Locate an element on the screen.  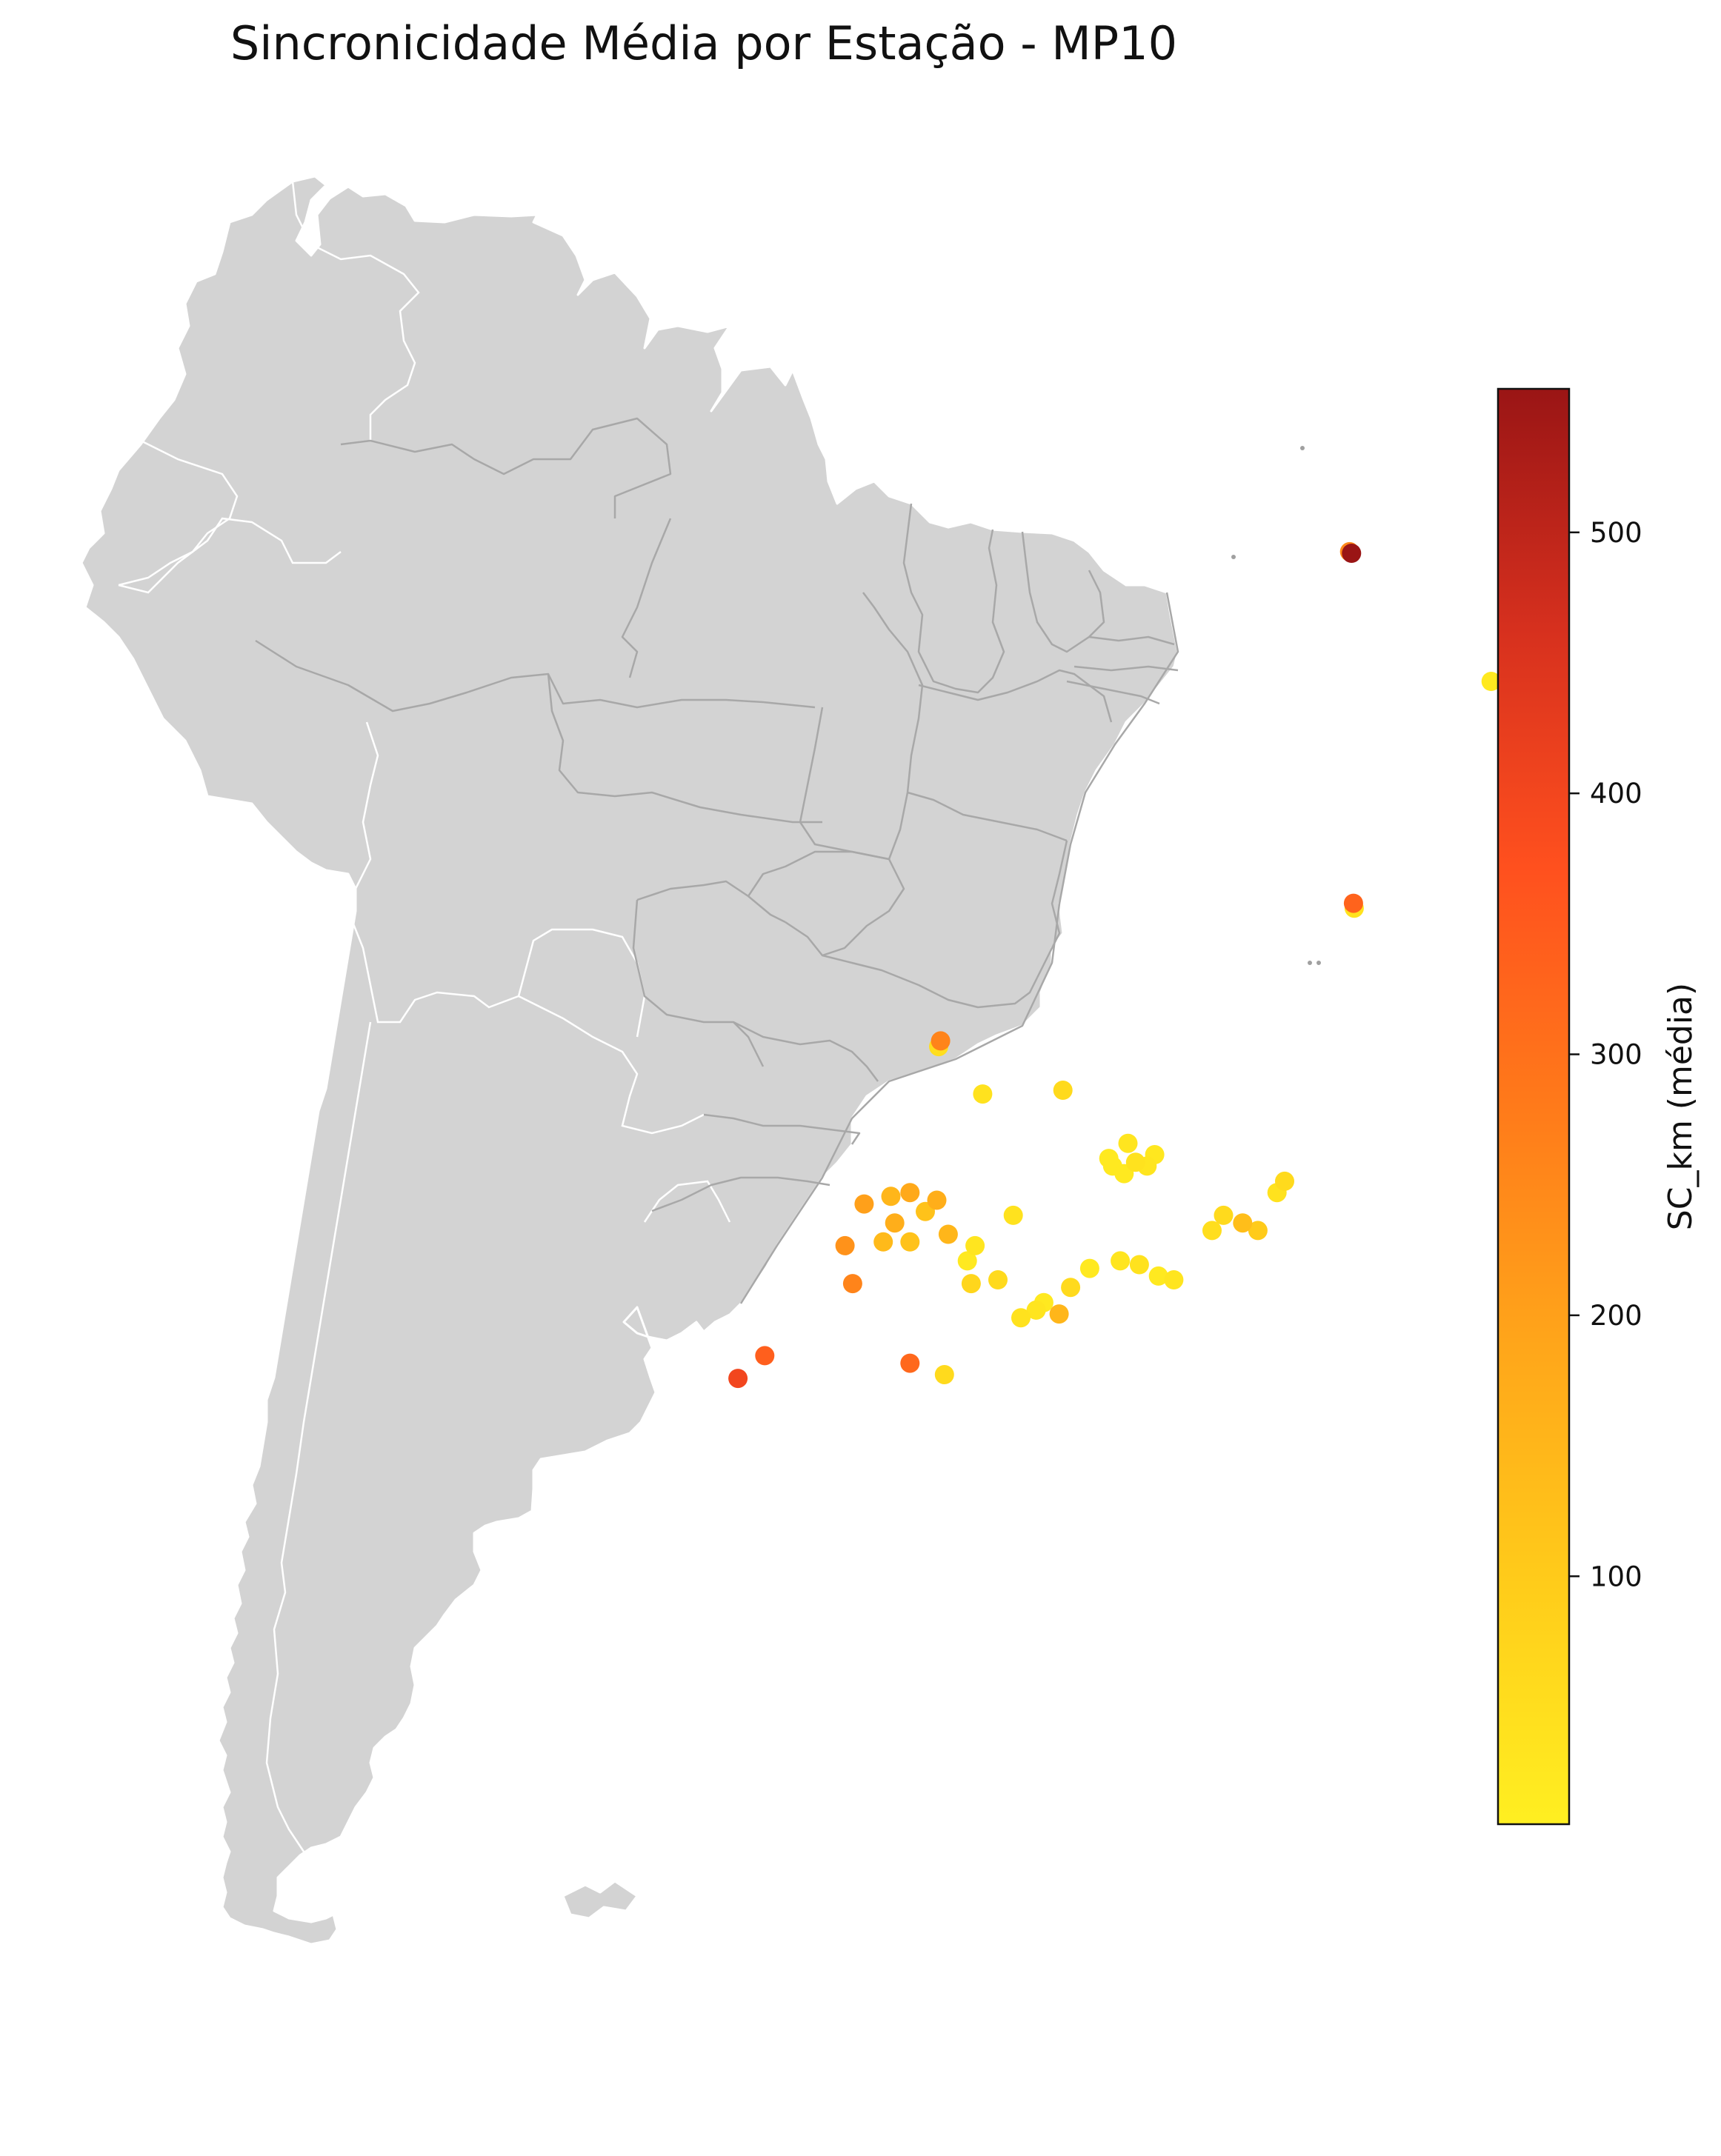
colorbar-tick-label: 100 is located at coordinates (1616, 1576).